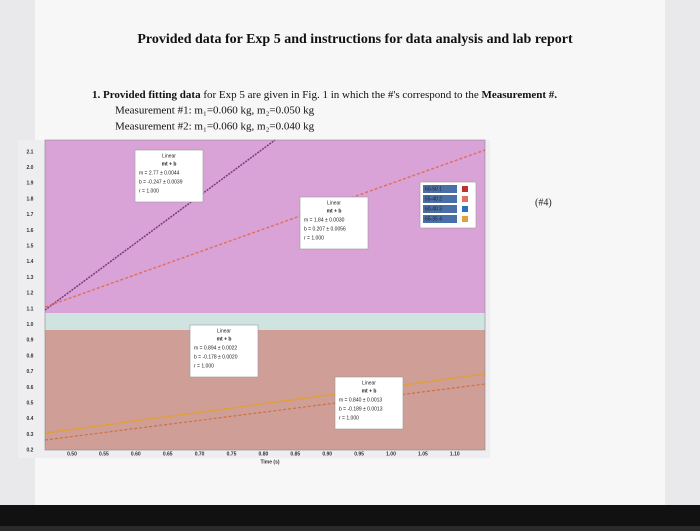  I want to click on x-tick-label: 0.95, so click(359, 454).